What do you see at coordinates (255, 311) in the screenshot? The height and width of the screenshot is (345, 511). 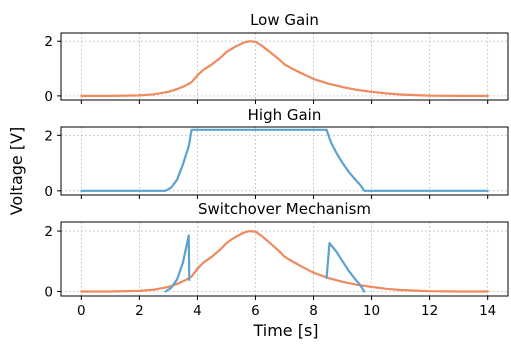 I see `x-tick-label: 6` at bounding box center [255, 311].